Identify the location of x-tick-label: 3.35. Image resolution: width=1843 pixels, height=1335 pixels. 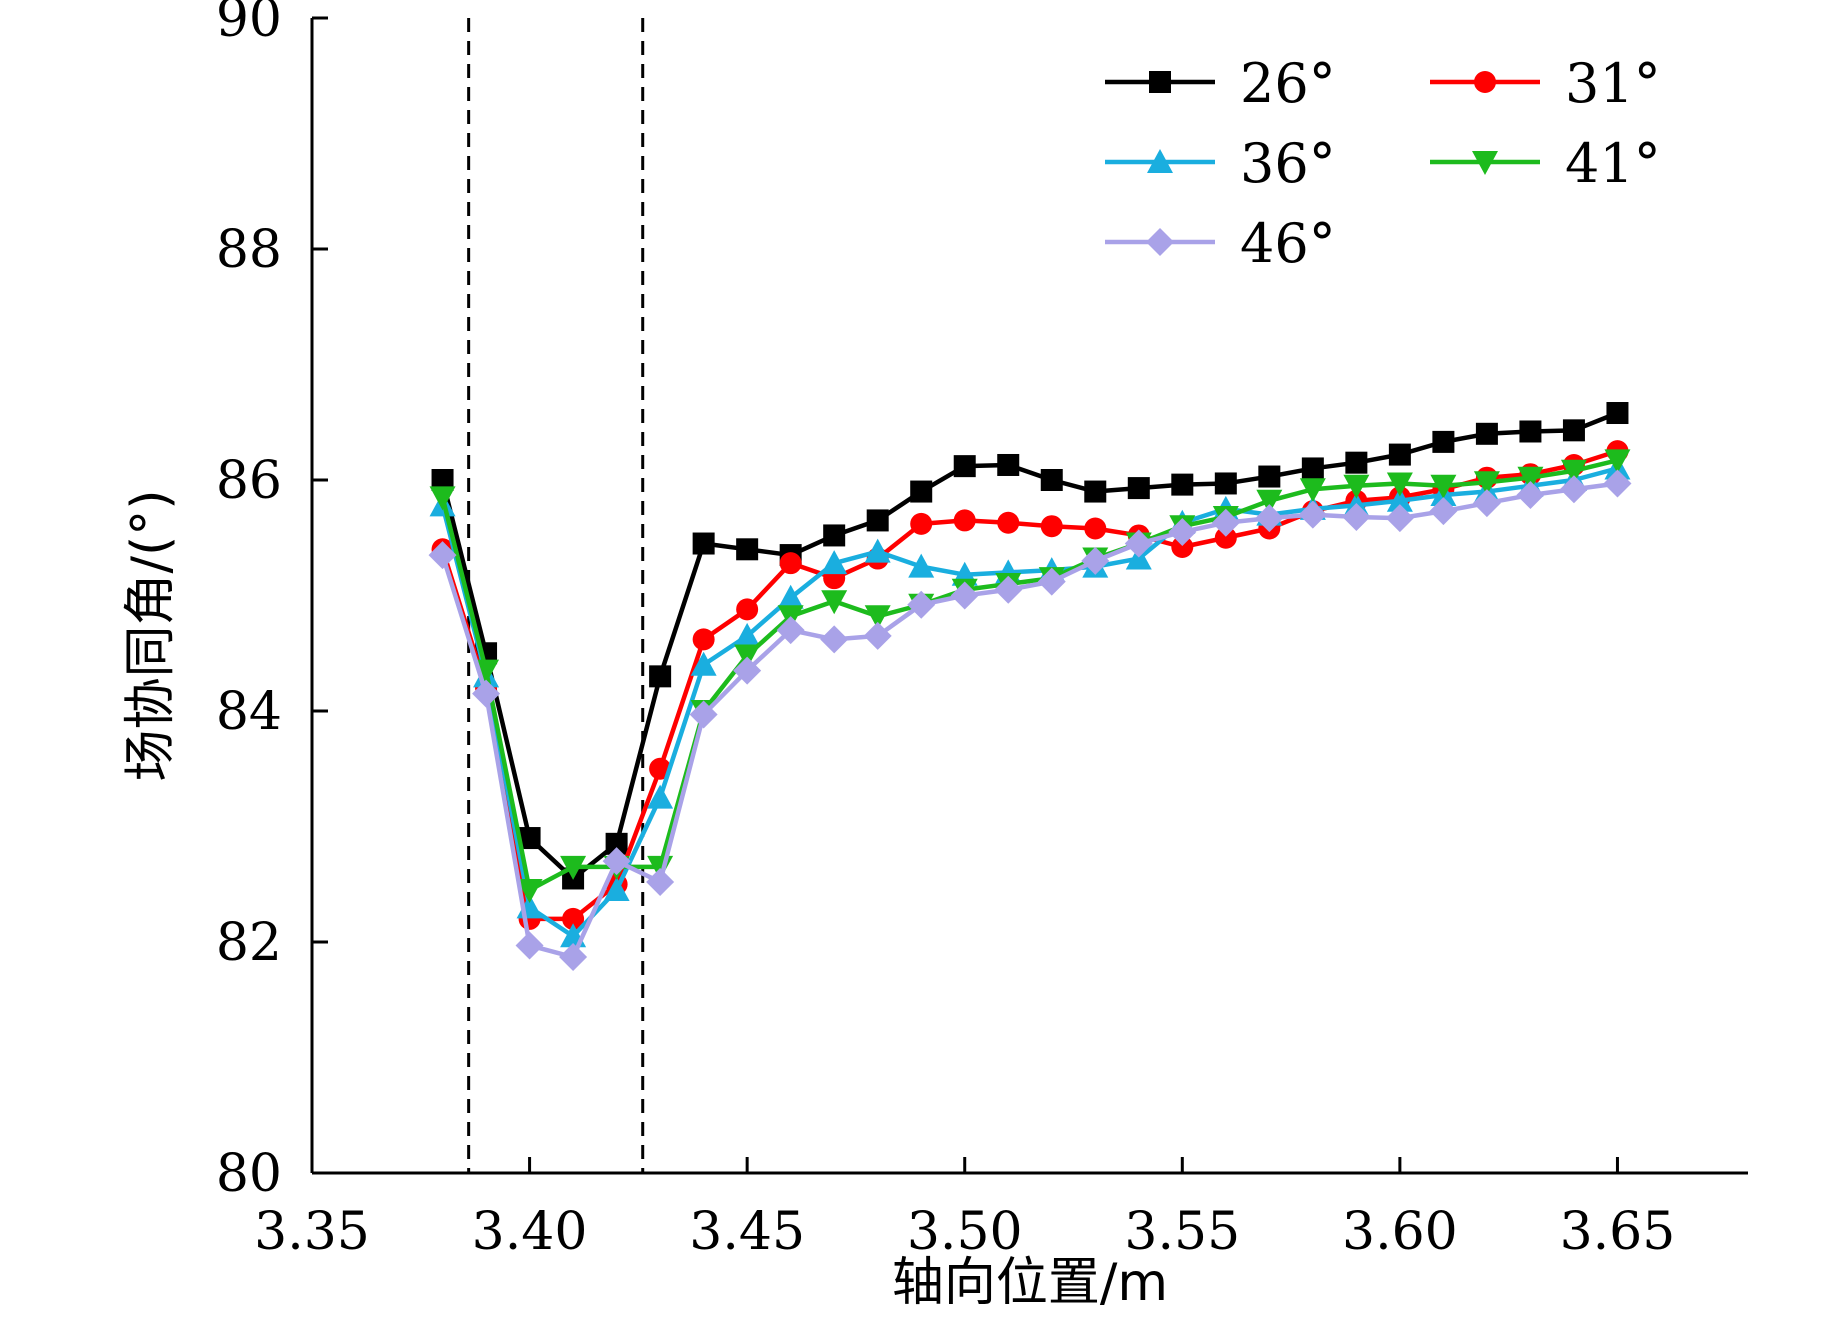
(312, 1232).